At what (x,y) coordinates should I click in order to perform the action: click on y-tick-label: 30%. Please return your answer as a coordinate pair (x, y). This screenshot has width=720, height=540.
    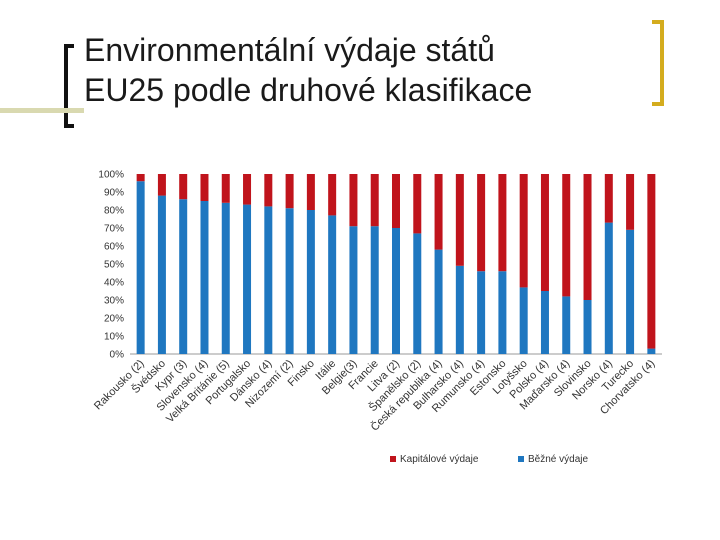
    Looking at the image, I should click on (114, 301).